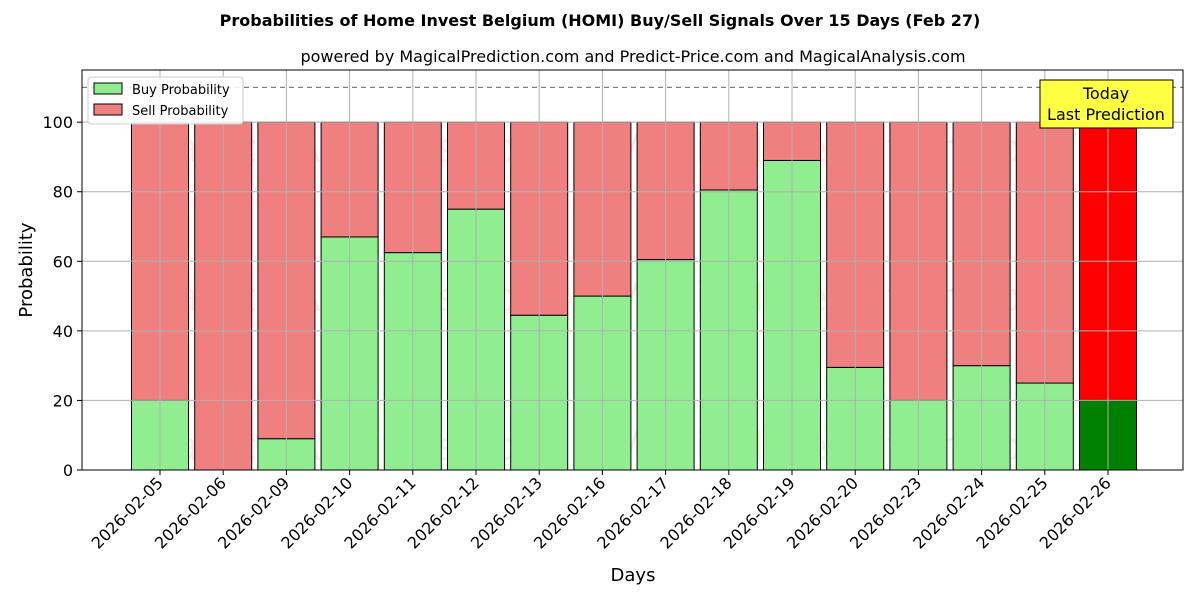 The image size is (1200, 600). Describe the element at coordinates (68, 470) in the screenshot. I see `y-tick-label: 0` at that location.